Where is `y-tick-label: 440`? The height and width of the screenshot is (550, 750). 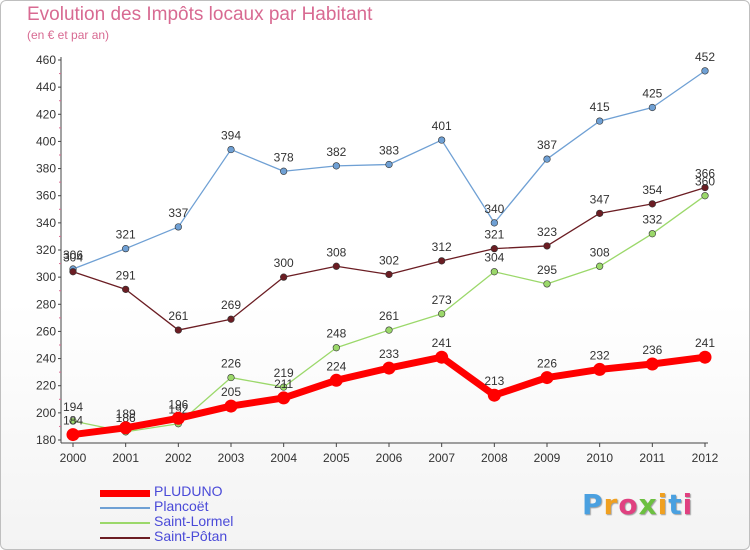
y-tick-label: 440 is located at coordinates (46, 87).